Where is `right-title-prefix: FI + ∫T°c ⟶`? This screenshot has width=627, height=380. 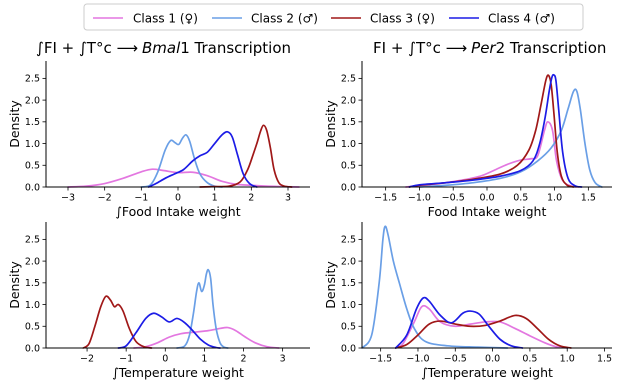 right-title-prefix: FI + ∫T°c ⟶ is located at coordinates (420, 48).